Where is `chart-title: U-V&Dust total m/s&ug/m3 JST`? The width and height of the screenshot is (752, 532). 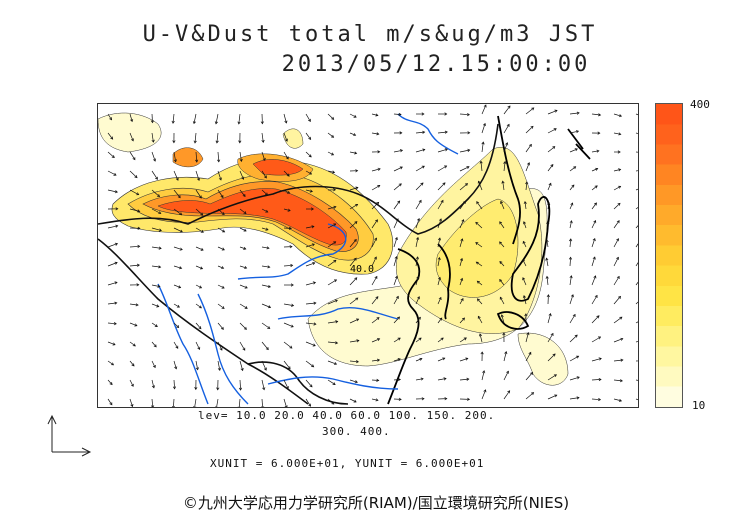
chart-title: U-V&Dust total m/s&ug/m3 JST is located at coordinates (370, 34).